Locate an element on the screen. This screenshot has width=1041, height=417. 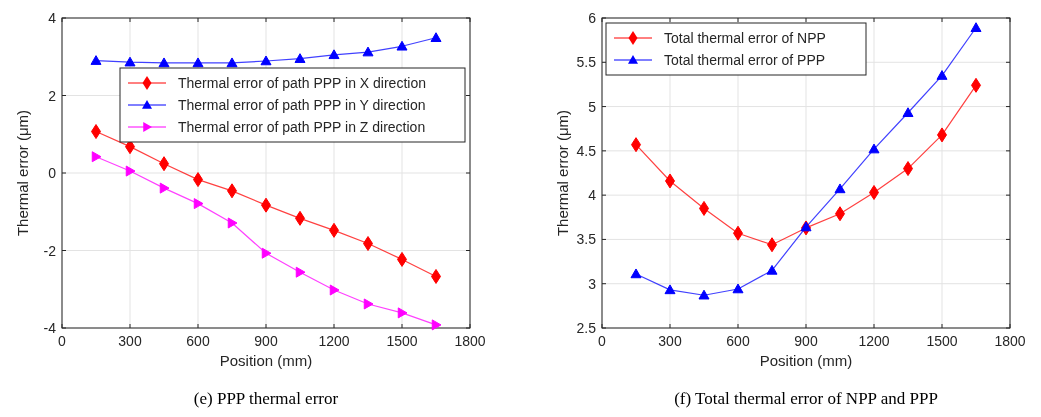
y-tick-label: 5.5 is located at coordinates (586, 62).